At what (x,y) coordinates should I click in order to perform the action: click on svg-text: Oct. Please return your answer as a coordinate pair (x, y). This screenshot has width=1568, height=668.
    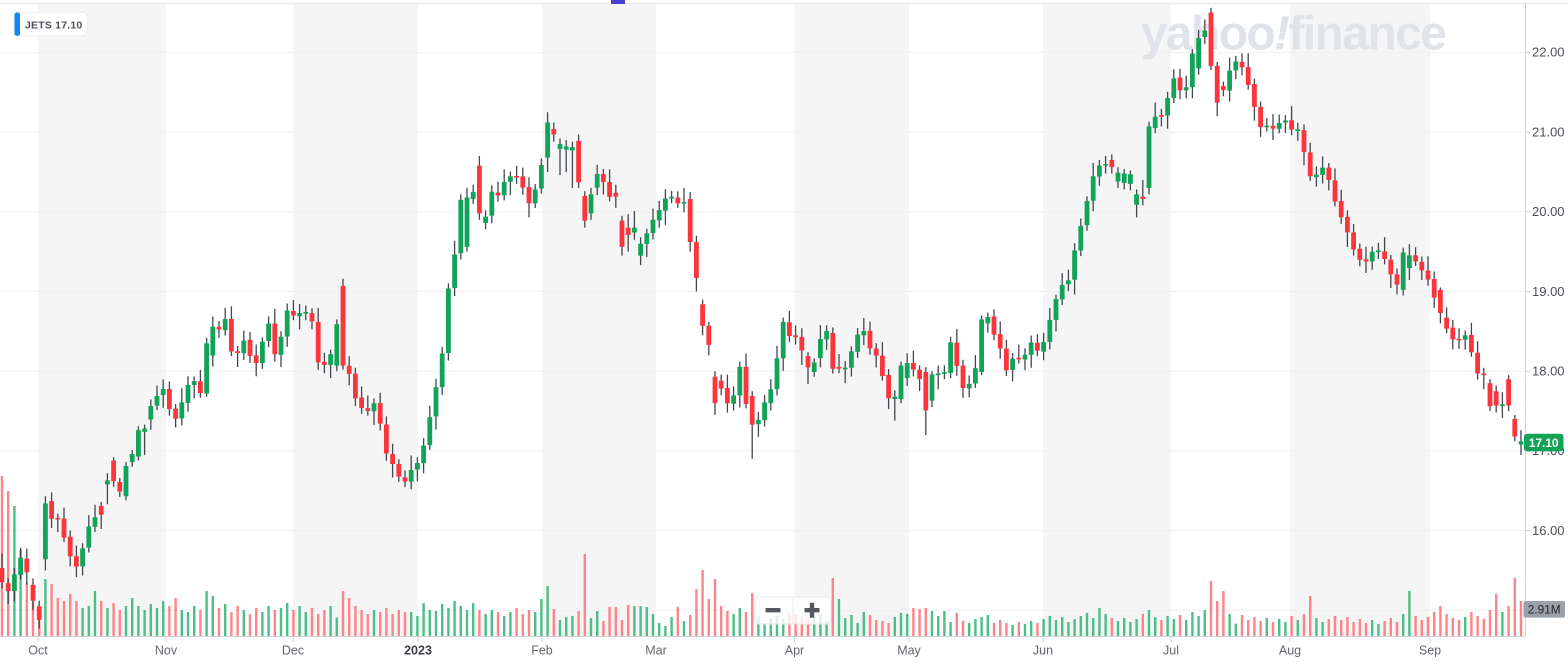
    Looking at the image, I should click on (38, 651).